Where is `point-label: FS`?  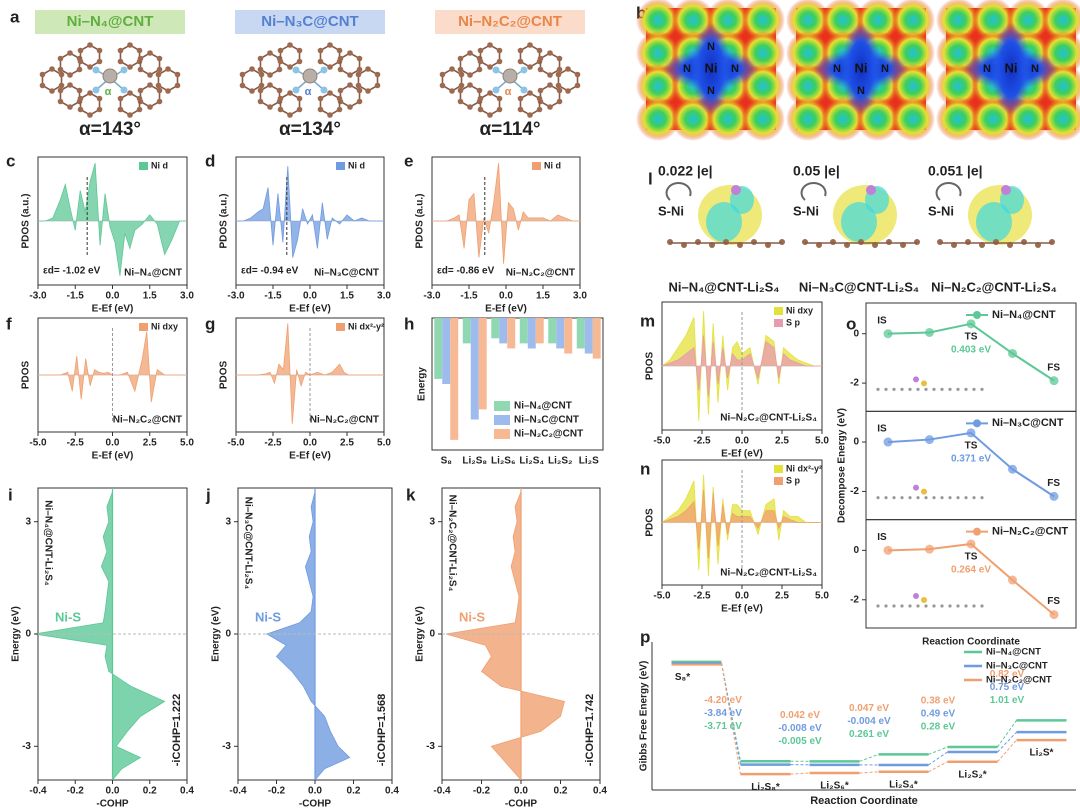 point-label: FS is located at coordinates (1053, 601).